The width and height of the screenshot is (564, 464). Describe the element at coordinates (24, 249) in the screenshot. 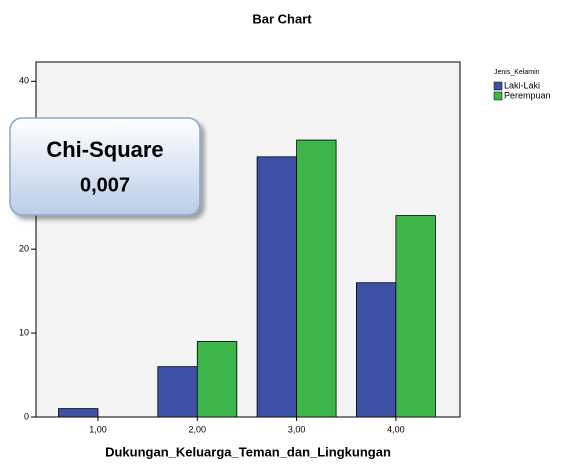

I see `y-tick-label: 20` at that location.